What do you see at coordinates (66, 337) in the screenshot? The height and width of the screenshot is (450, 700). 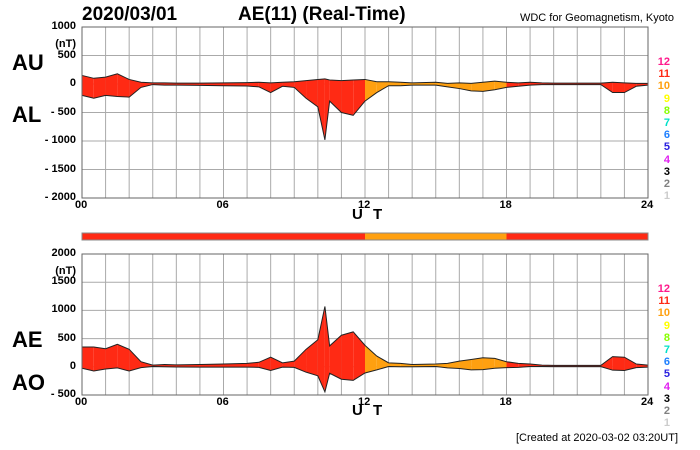 I see `bottom-y-tick-label: 500` at bounding box center [66, 337].